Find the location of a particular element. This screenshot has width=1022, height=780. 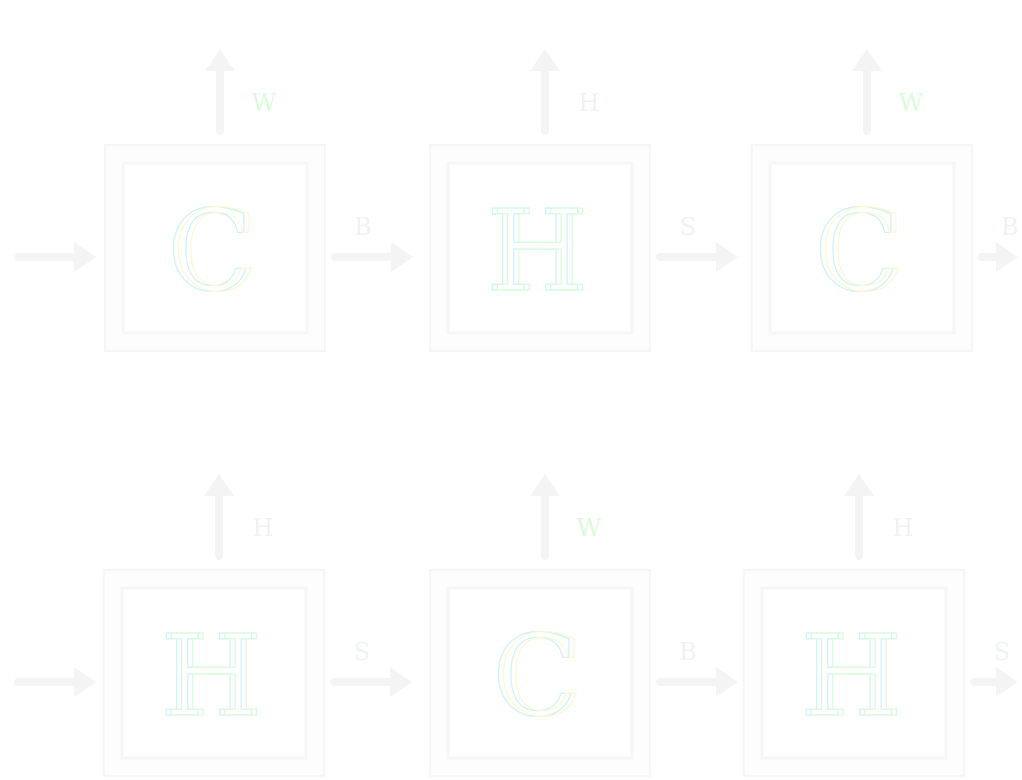

row1-block1-inner is located at coordinates (215, 248).